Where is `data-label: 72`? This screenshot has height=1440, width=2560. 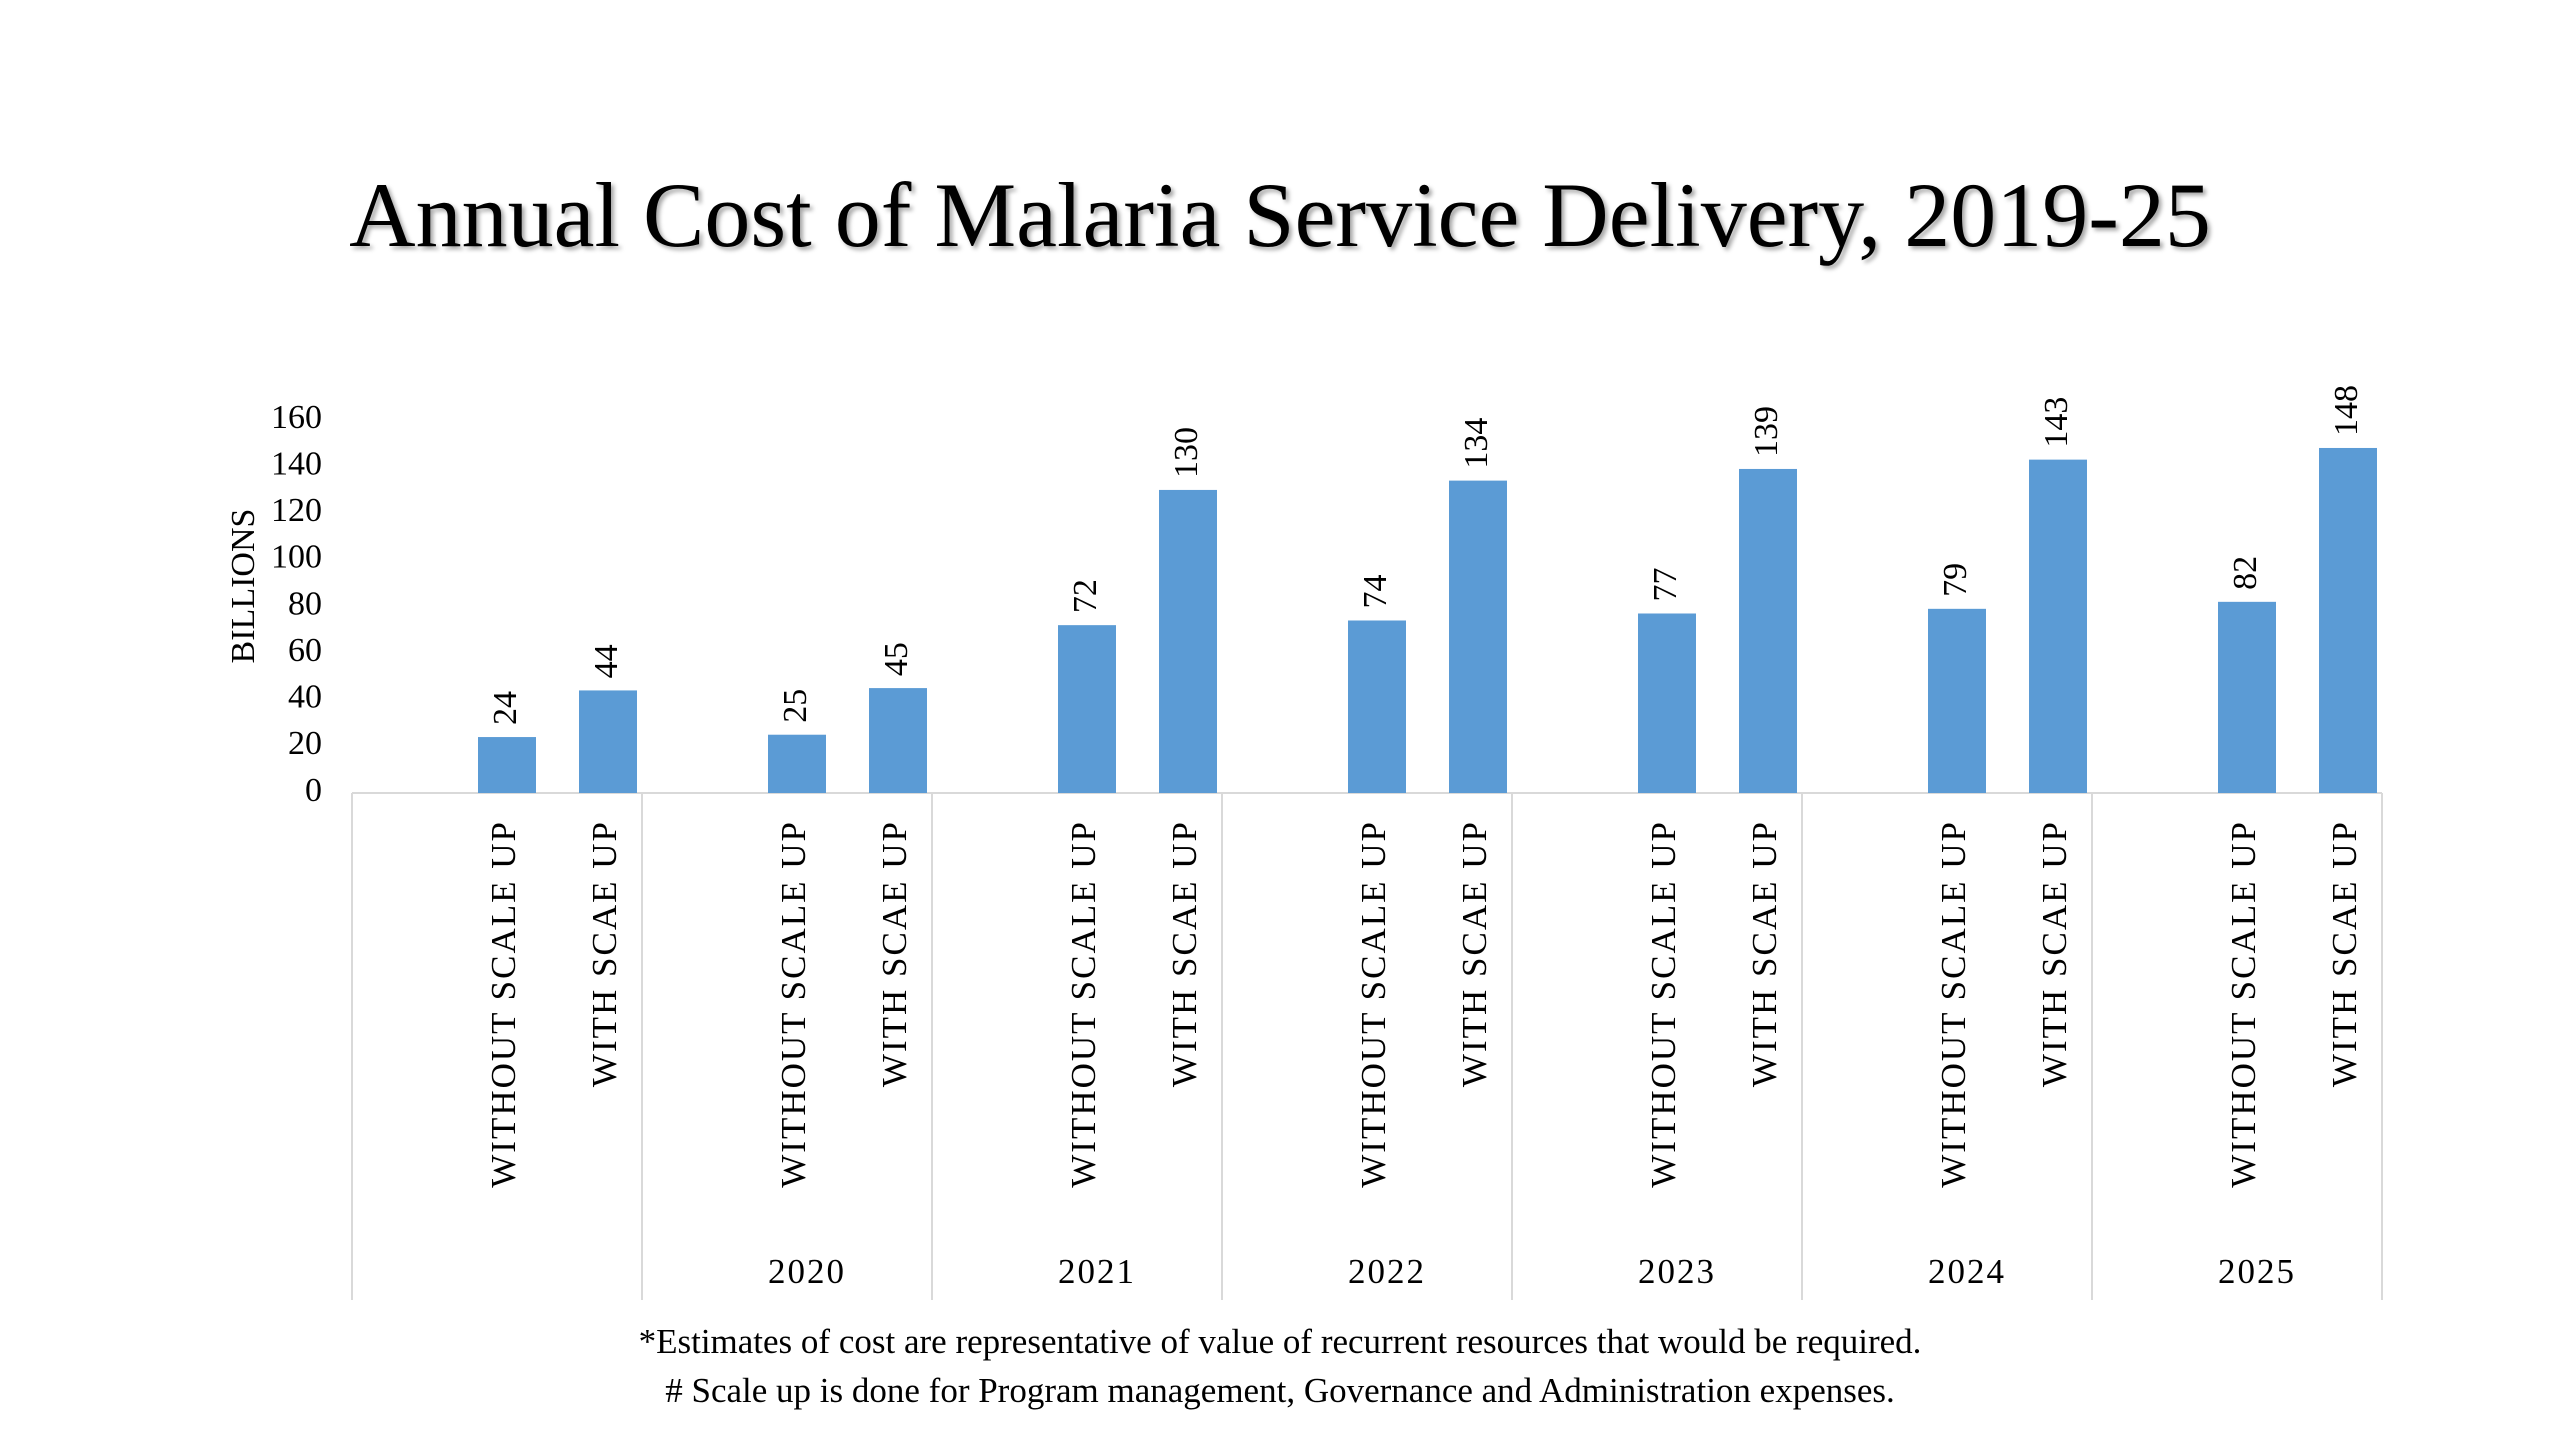 data-label: 72 is located at coordinates (1085, 596).